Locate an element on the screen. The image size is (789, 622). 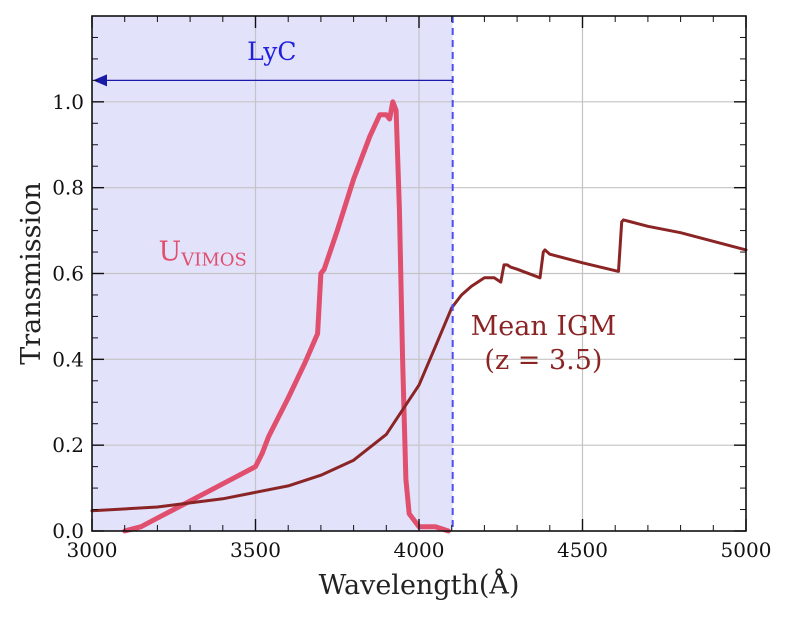
lyc-arrowhead is located at coordinates (100, 80).